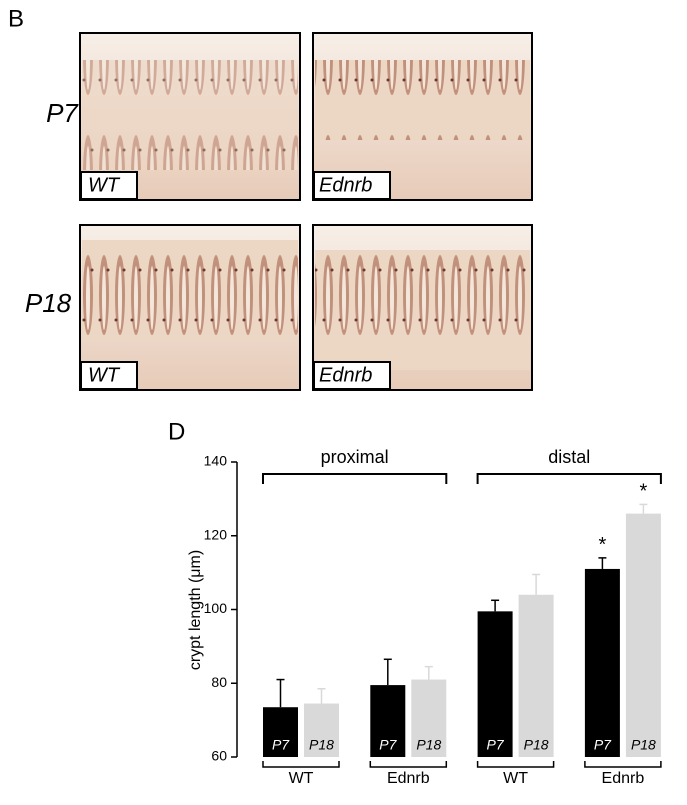 This screenshot has width=687, height=805. What do you see at coordinates (216, 534) in the screenshot?
I see `y-tick-label: 120` at bounding box center [216, 534].